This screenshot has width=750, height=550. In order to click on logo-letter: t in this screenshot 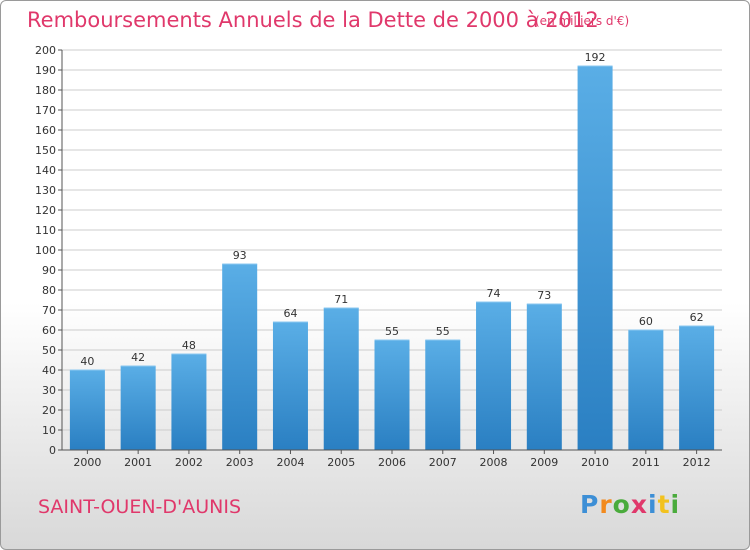, I will do `click(664, 504)`.